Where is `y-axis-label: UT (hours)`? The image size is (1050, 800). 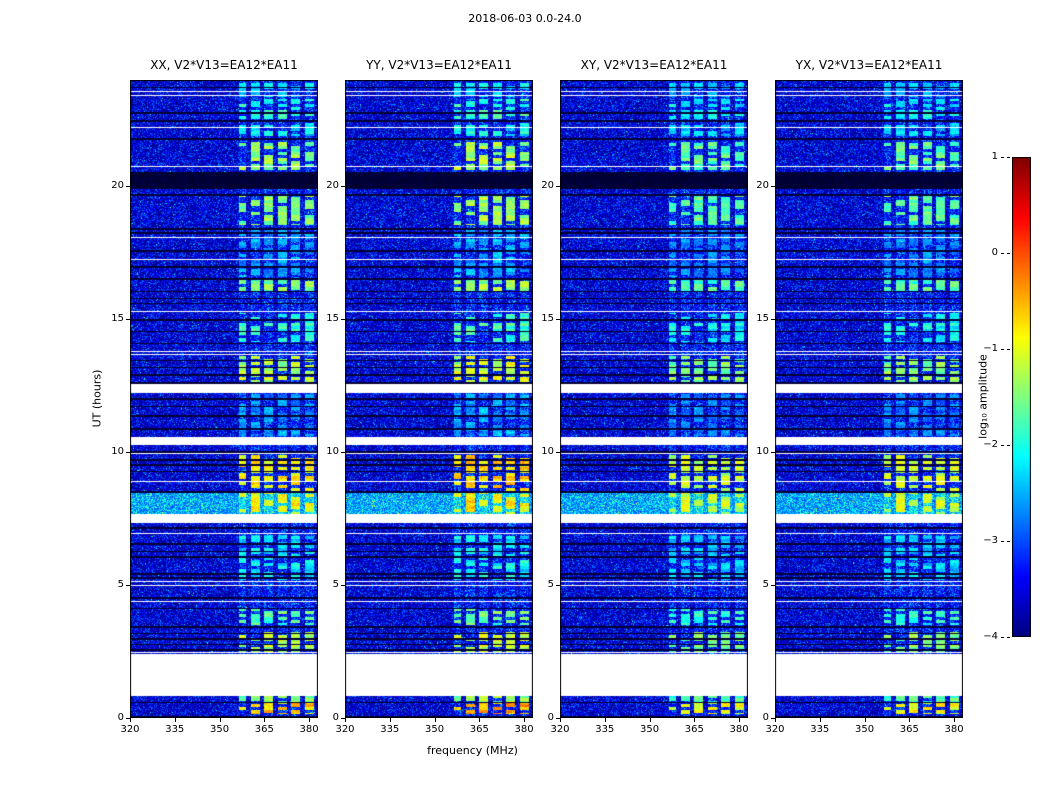
y-axis-label: UT (hours) is located at coordinates (97, 398).